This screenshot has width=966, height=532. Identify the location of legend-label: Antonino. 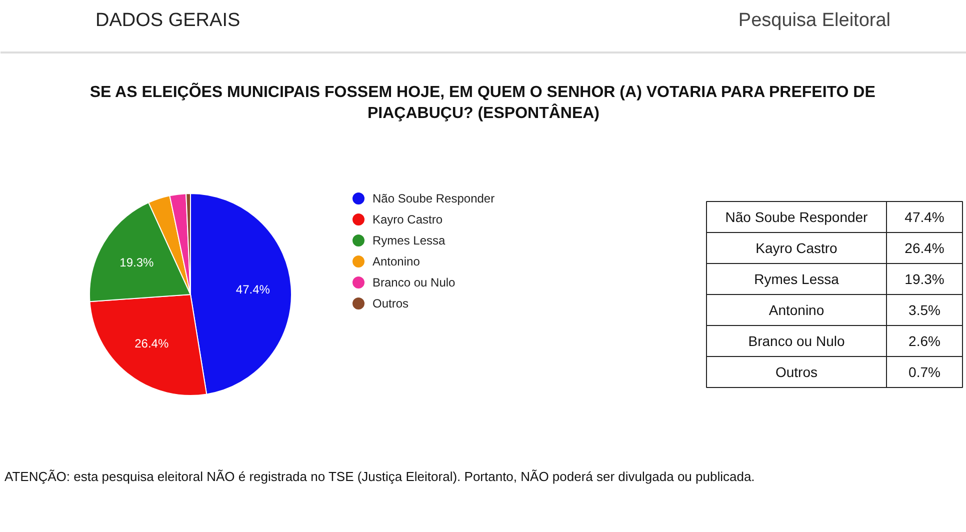
(396, 261).